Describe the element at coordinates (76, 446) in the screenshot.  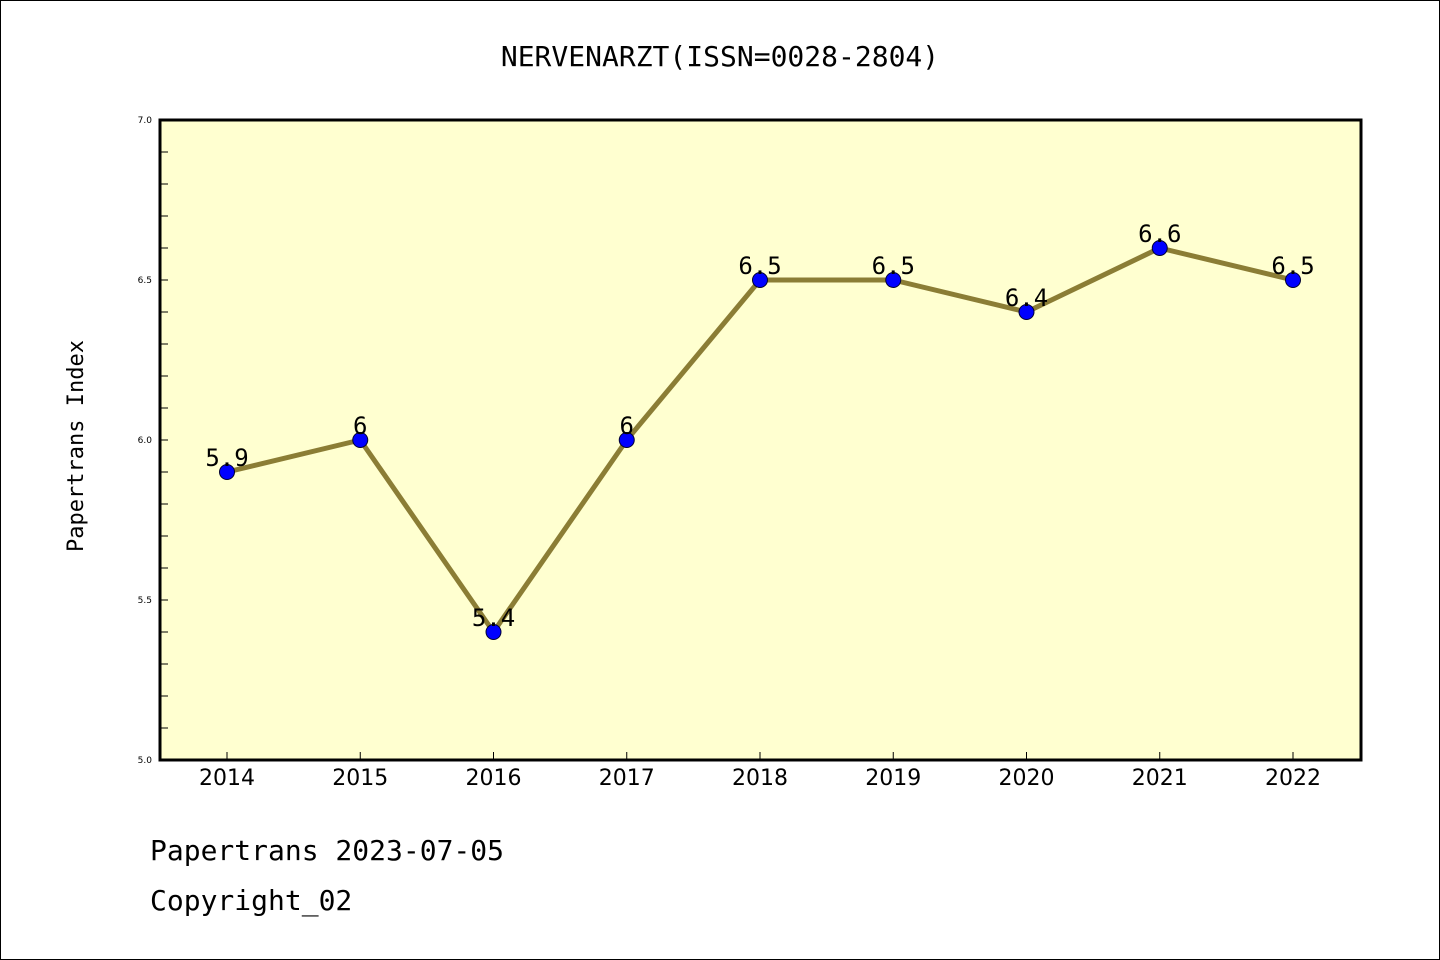
I see `y-axis-label: Papertrans Index` at that location.